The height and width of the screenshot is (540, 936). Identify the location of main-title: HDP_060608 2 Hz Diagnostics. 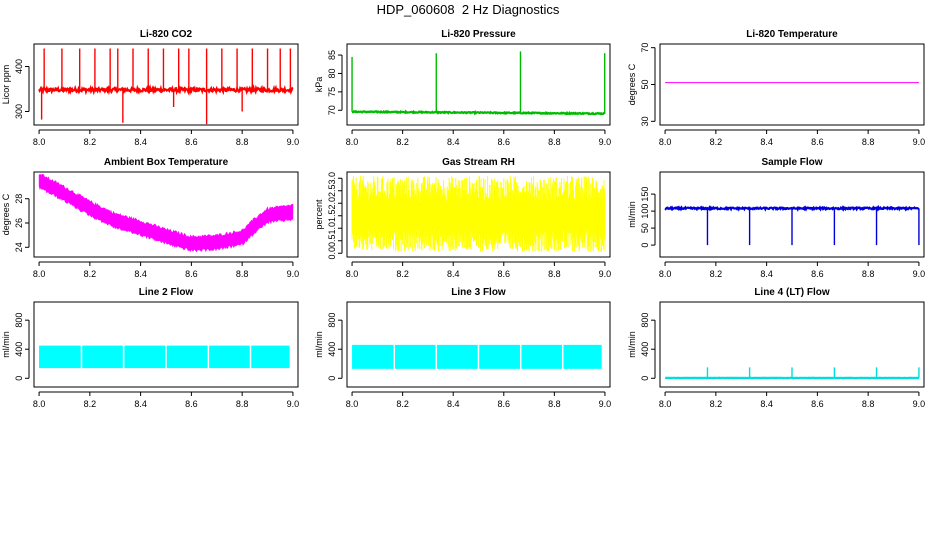
(468, 9).